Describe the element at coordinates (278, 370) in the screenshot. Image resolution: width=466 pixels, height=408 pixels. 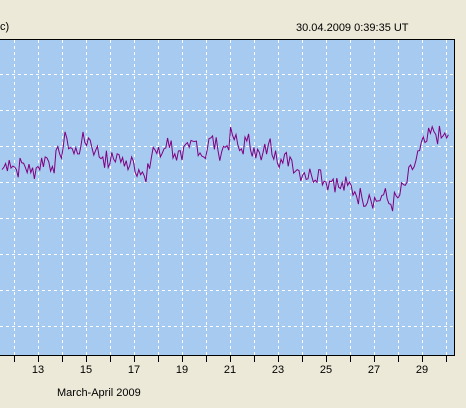
I see `x-tick-label: 23` at that location.